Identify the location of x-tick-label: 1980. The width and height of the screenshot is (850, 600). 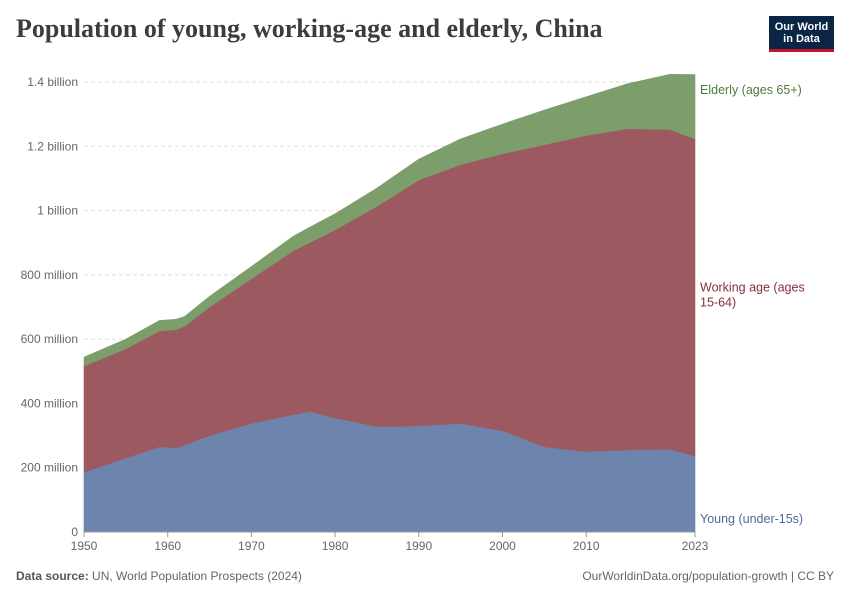
(335, 546).